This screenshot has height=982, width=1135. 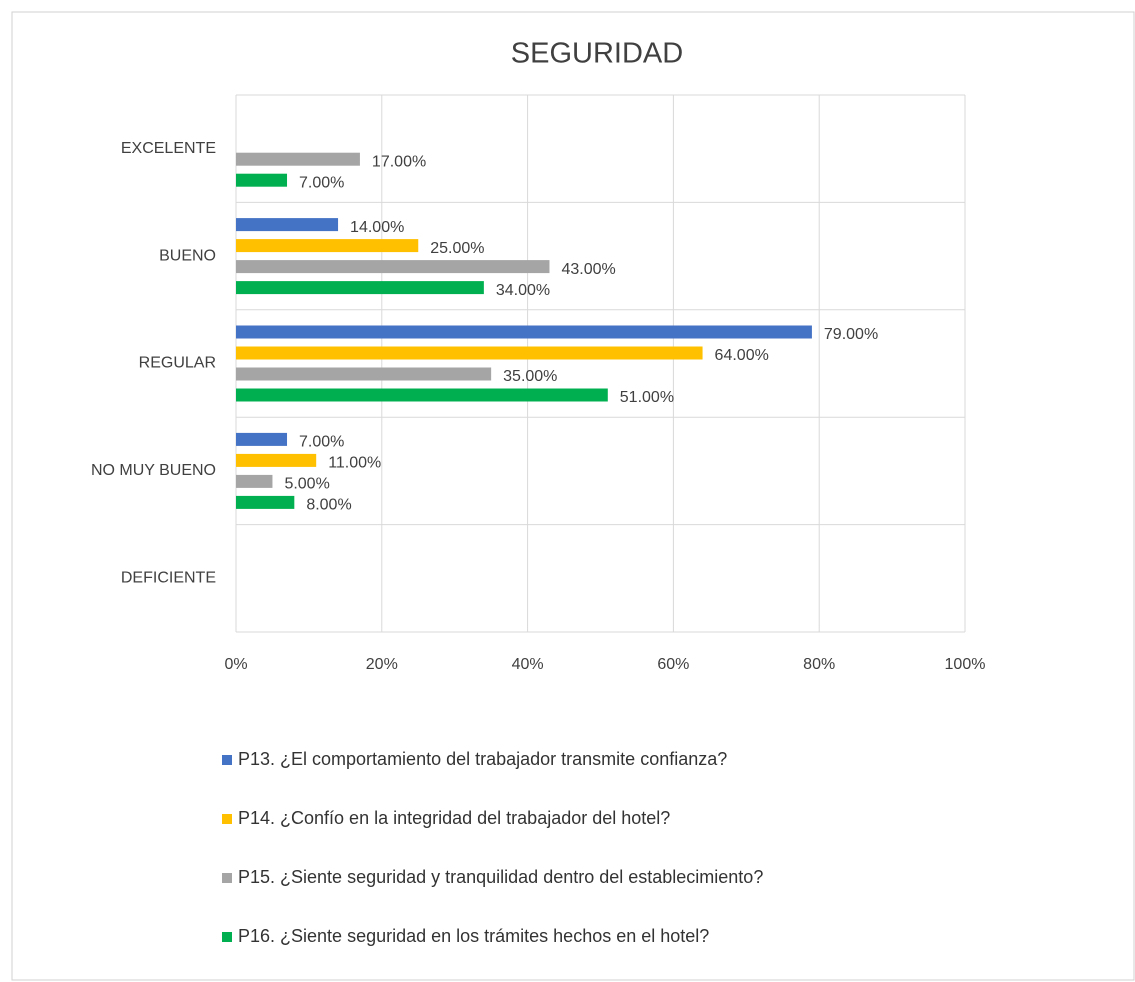 What do you see at coordinates (597, 54) in the screenshot?
I see `chart-title: SEGURIDAD` at bounding box center [597, 54].